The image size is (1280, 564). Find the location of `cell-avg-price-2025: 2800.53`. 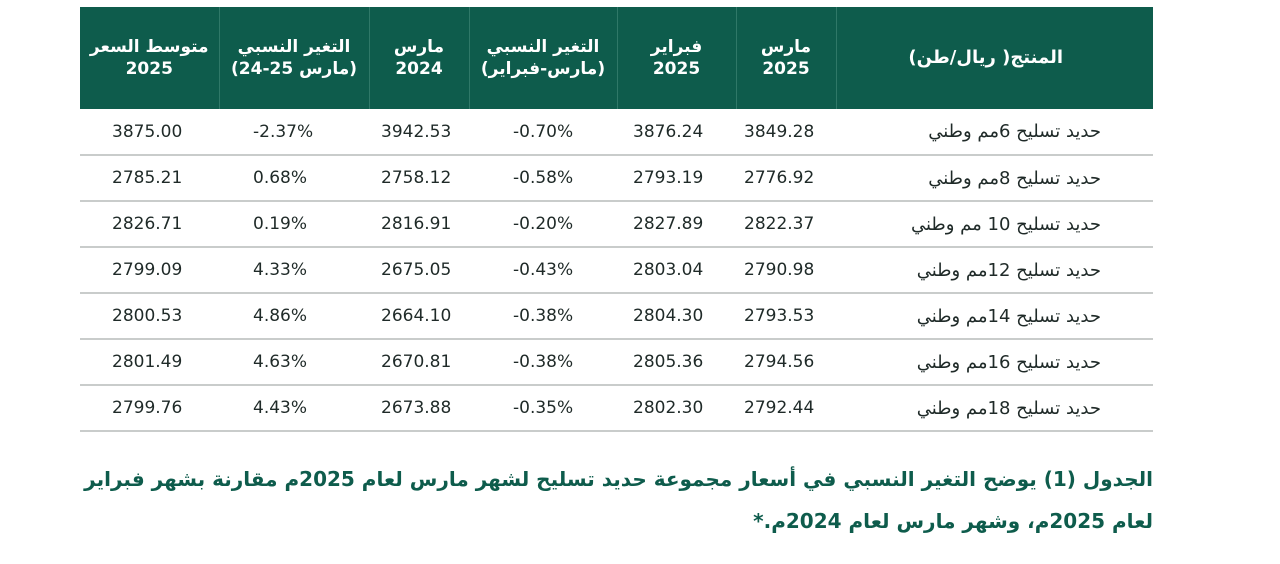

cell-avg-price-2025: 2800.53 is located at coordinates (147, 316).